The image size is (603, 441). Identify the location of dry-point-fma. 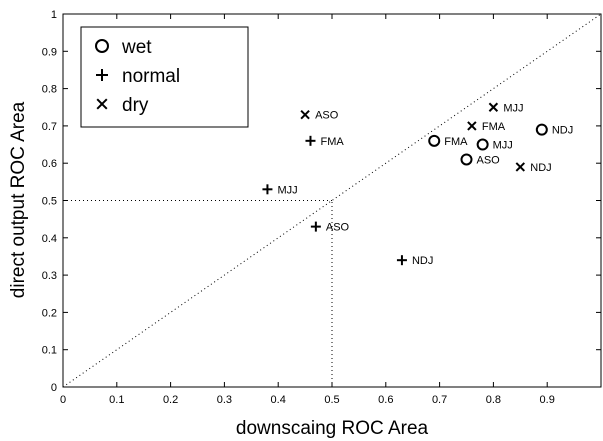
(472, 126).